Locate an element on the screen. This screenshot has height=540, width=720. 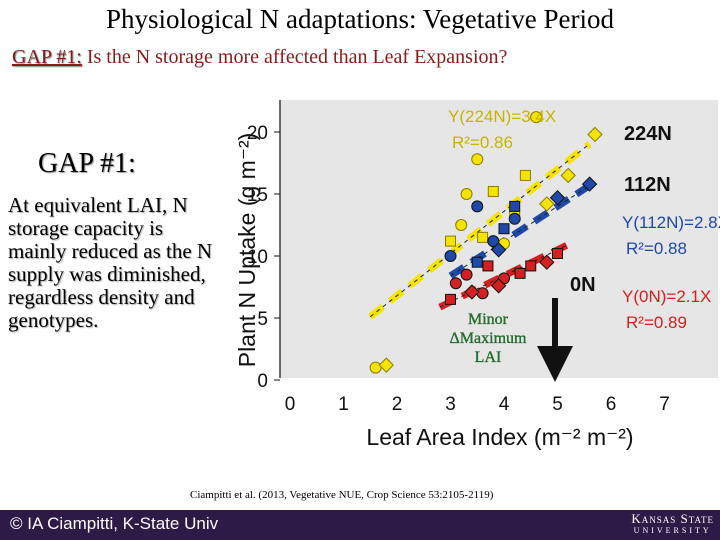
r-squared-0N: R²=0.89 is located at coordinates (656, 322).